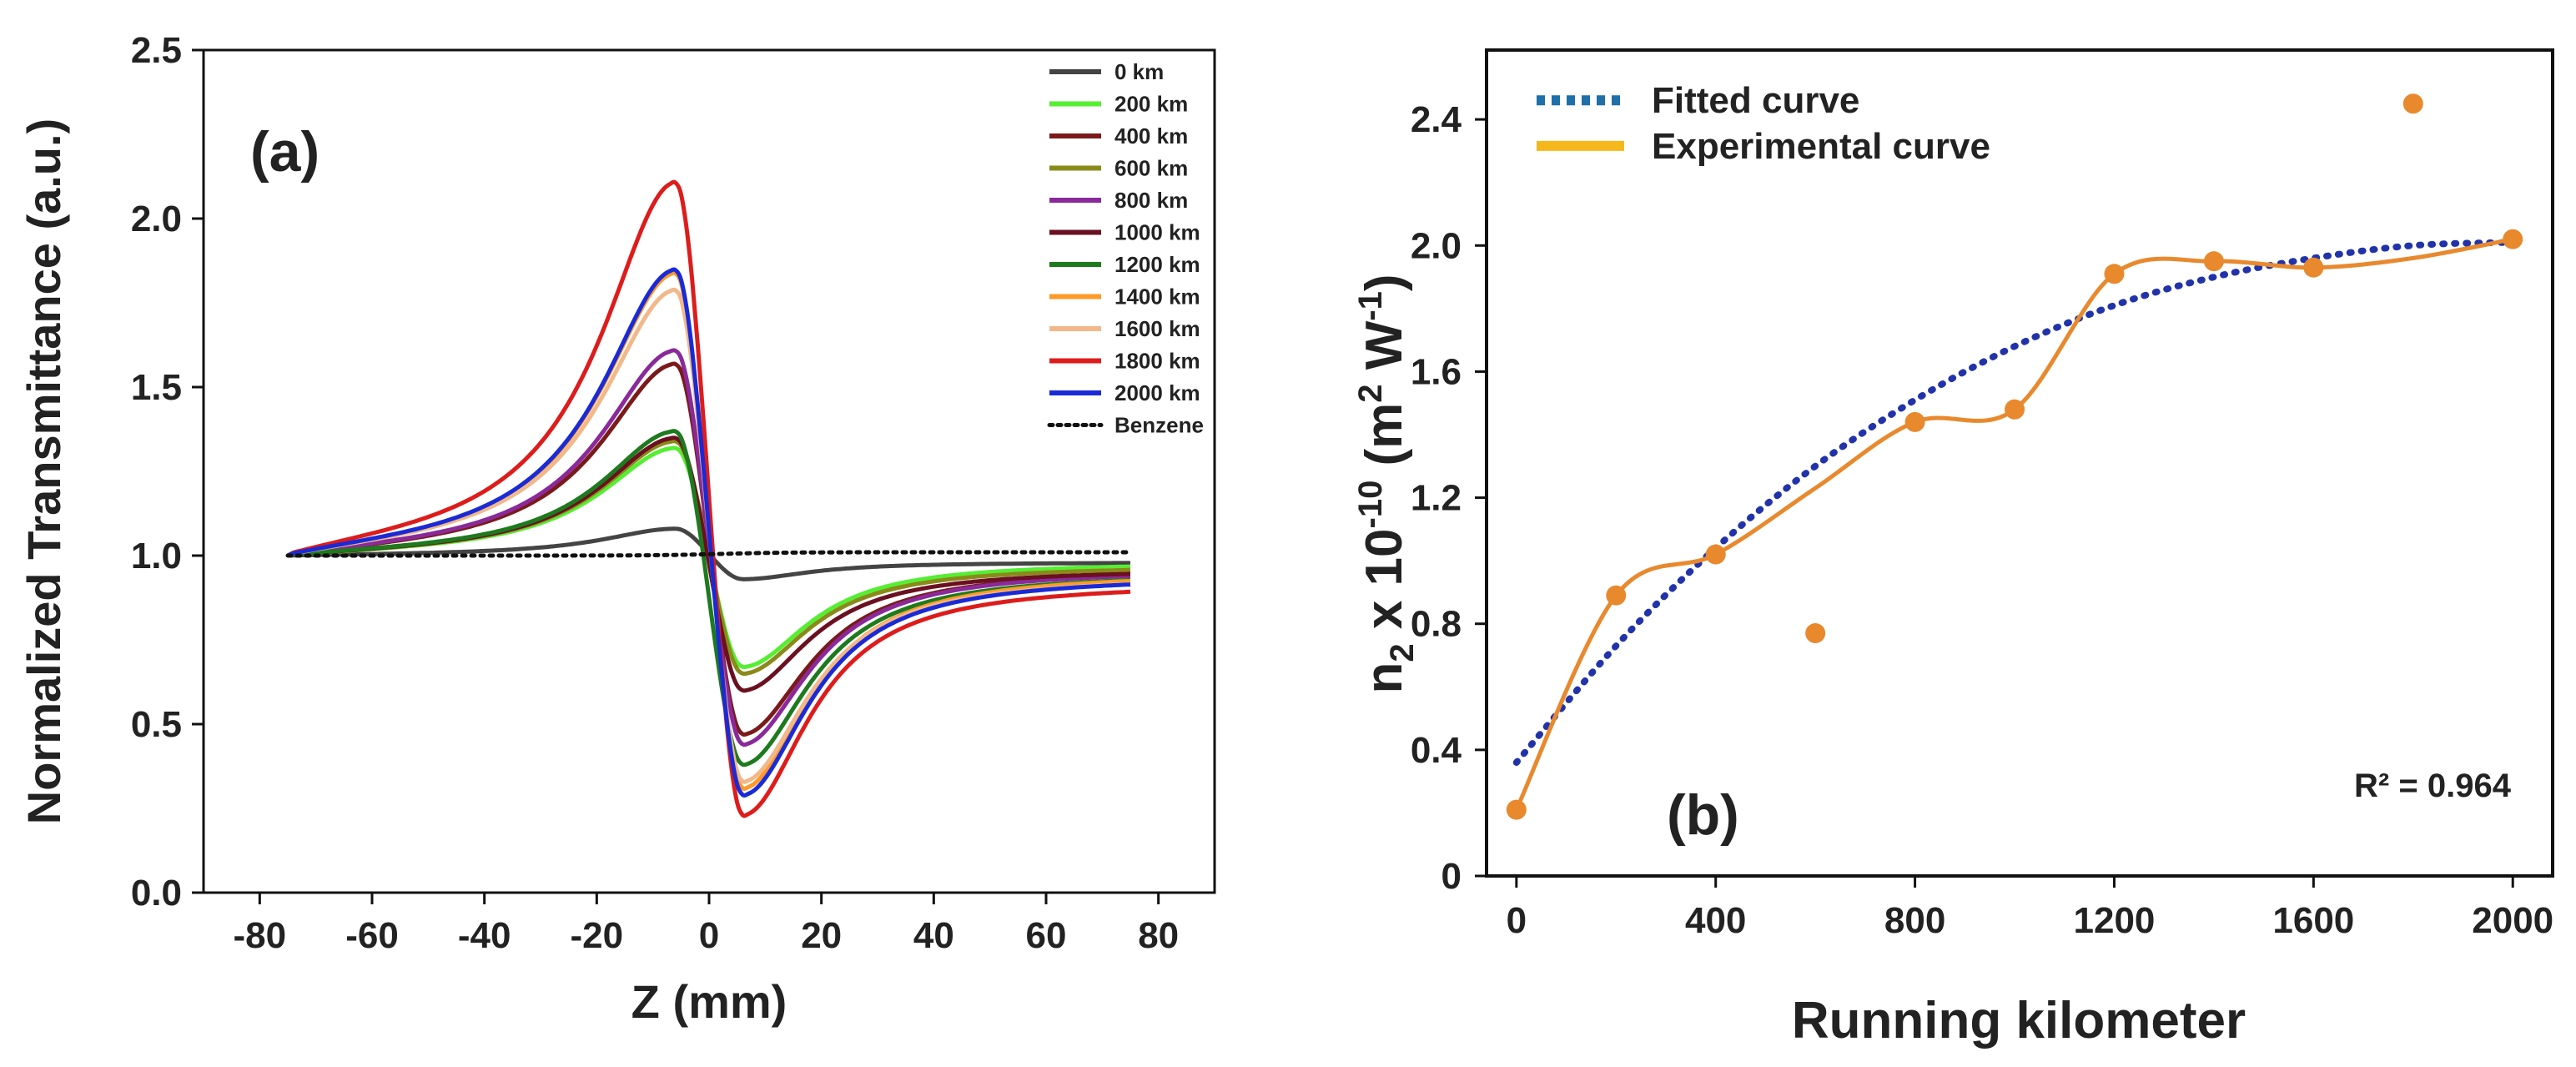 This screenshot has width=2576, height=1067. I want to click on series-line-1200-km, so click(709, 598).